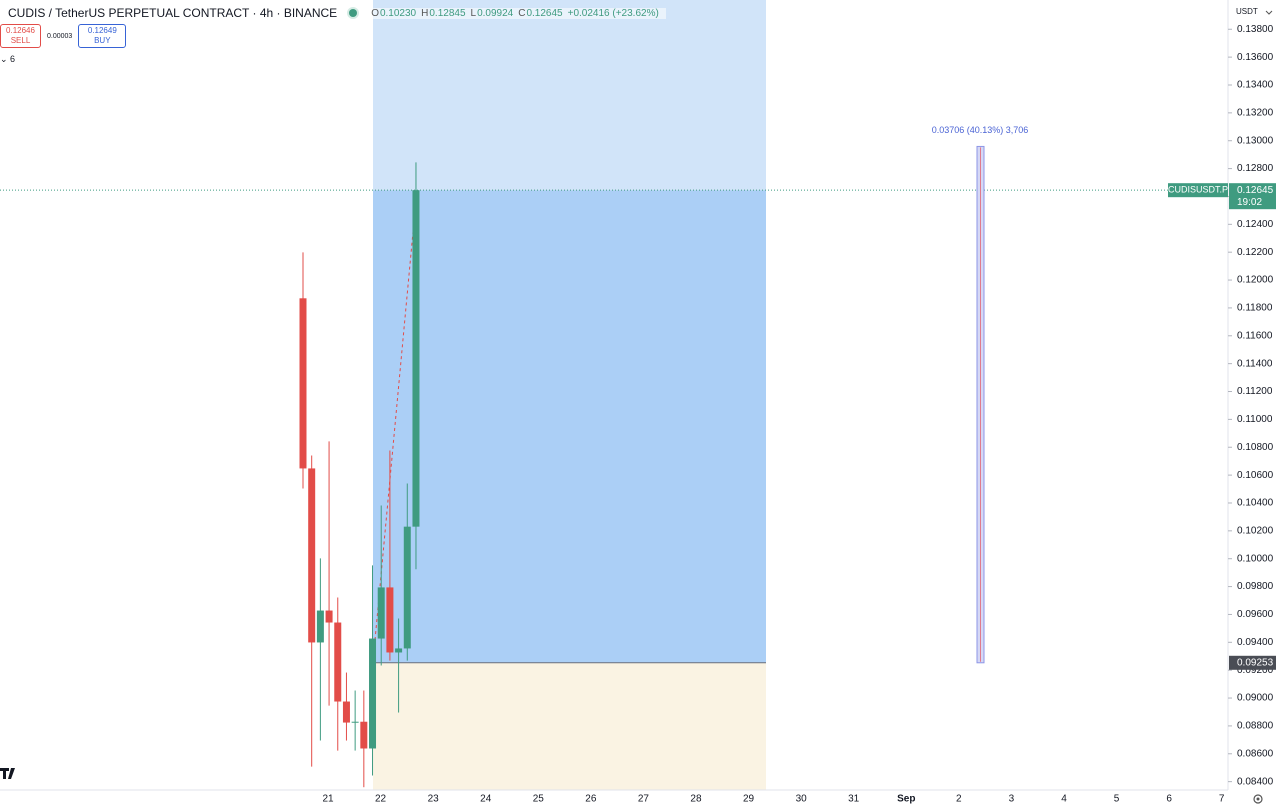 This screenshot has width=1280, height=810. I want to click on entry-label: 0.09253, so click(1255, 662).